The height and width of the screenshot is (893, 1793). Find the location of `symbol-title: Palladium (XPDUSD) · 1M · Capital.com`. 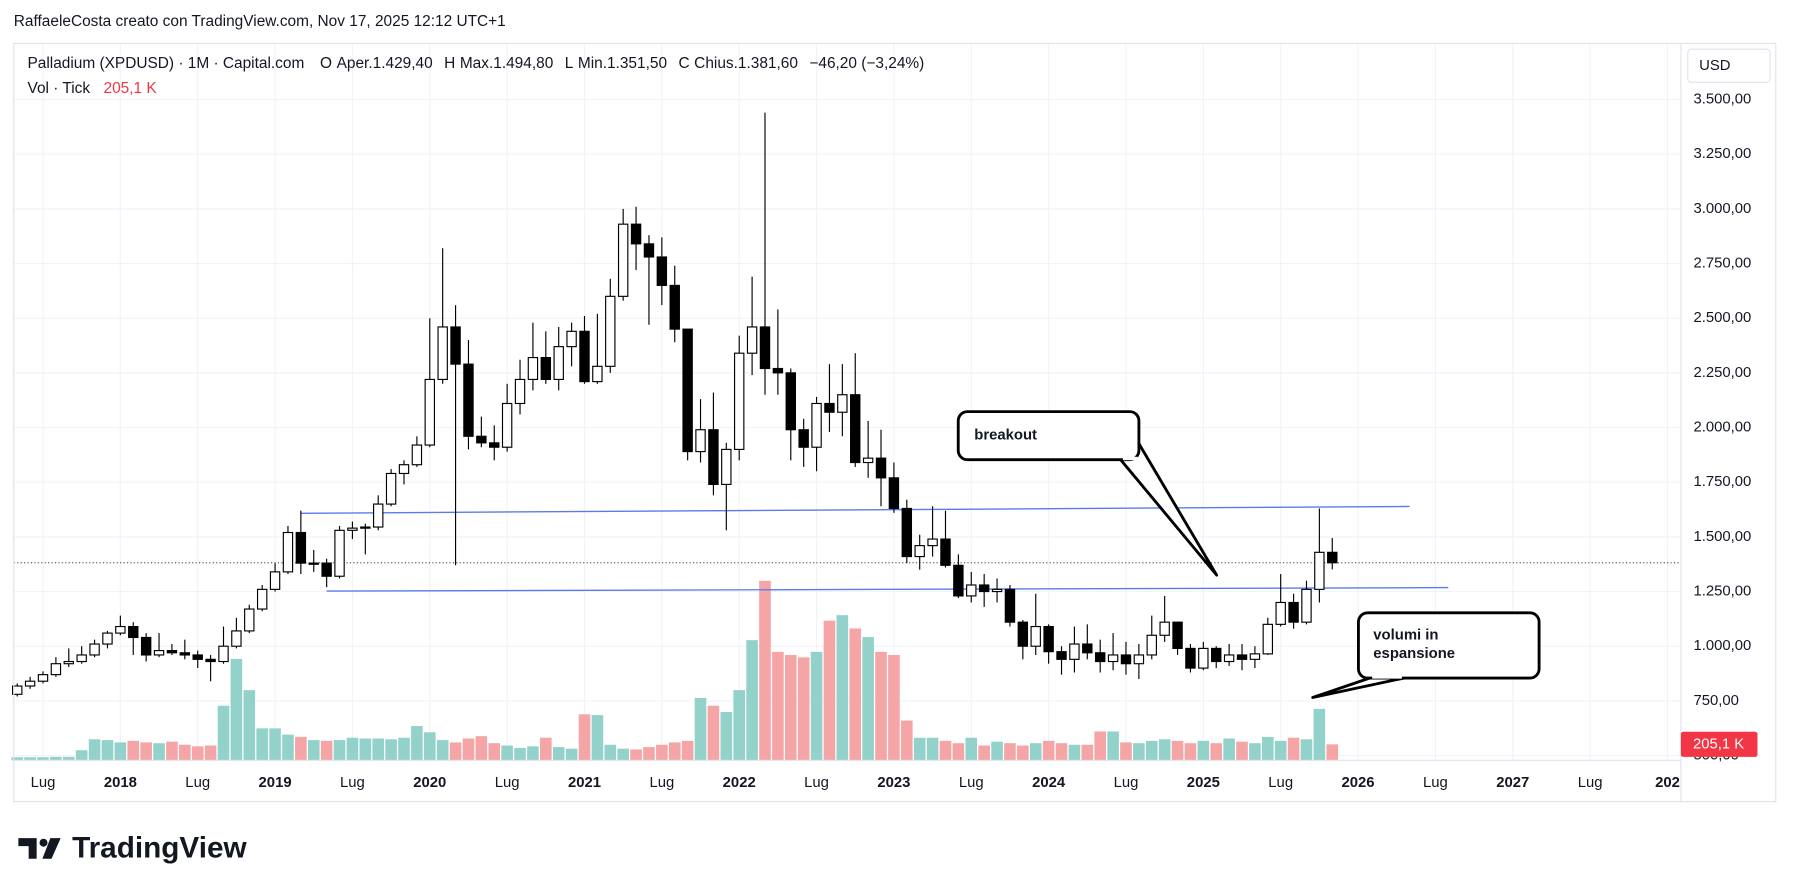

symbol-title: Palladium (XPDUSD) · 1M · Capital.com is located at coordinates (166, 63).